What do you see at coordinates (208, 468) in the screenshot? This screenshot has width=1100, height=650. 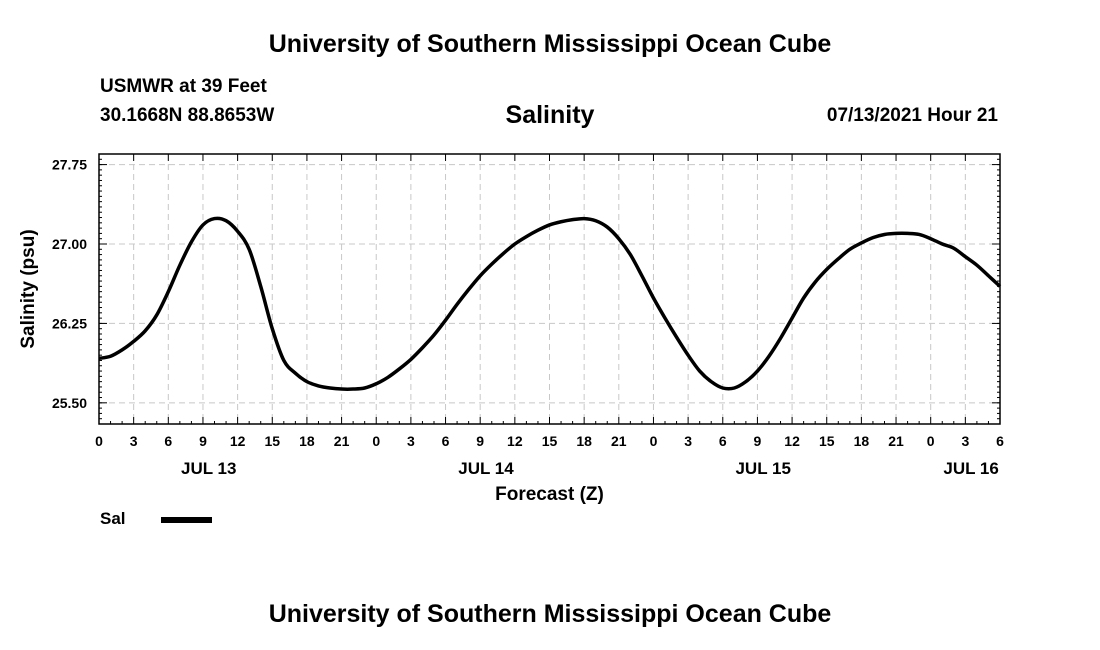 I see `x-date-label: JUL 13` at bounding box center [208, 468].